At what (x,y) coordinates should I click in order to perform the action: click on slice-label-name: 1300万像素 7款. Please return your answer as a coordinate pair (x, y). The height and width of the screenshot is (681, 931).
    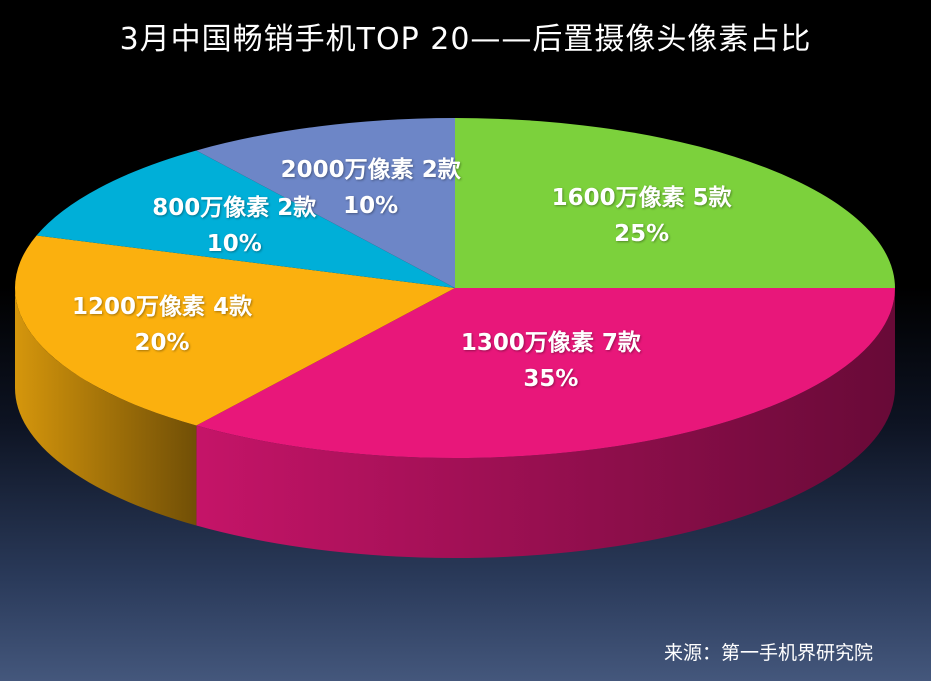
    Looking at the image, I should click on (550, 342).